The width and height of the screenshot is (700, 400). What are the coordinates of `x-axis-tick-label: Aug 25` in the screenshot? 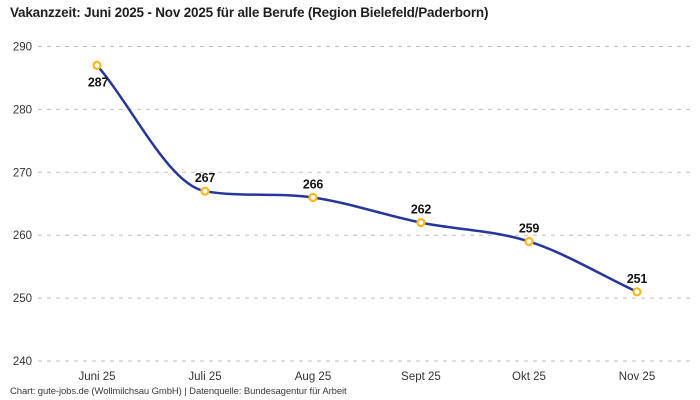 It's located at (313, 377).